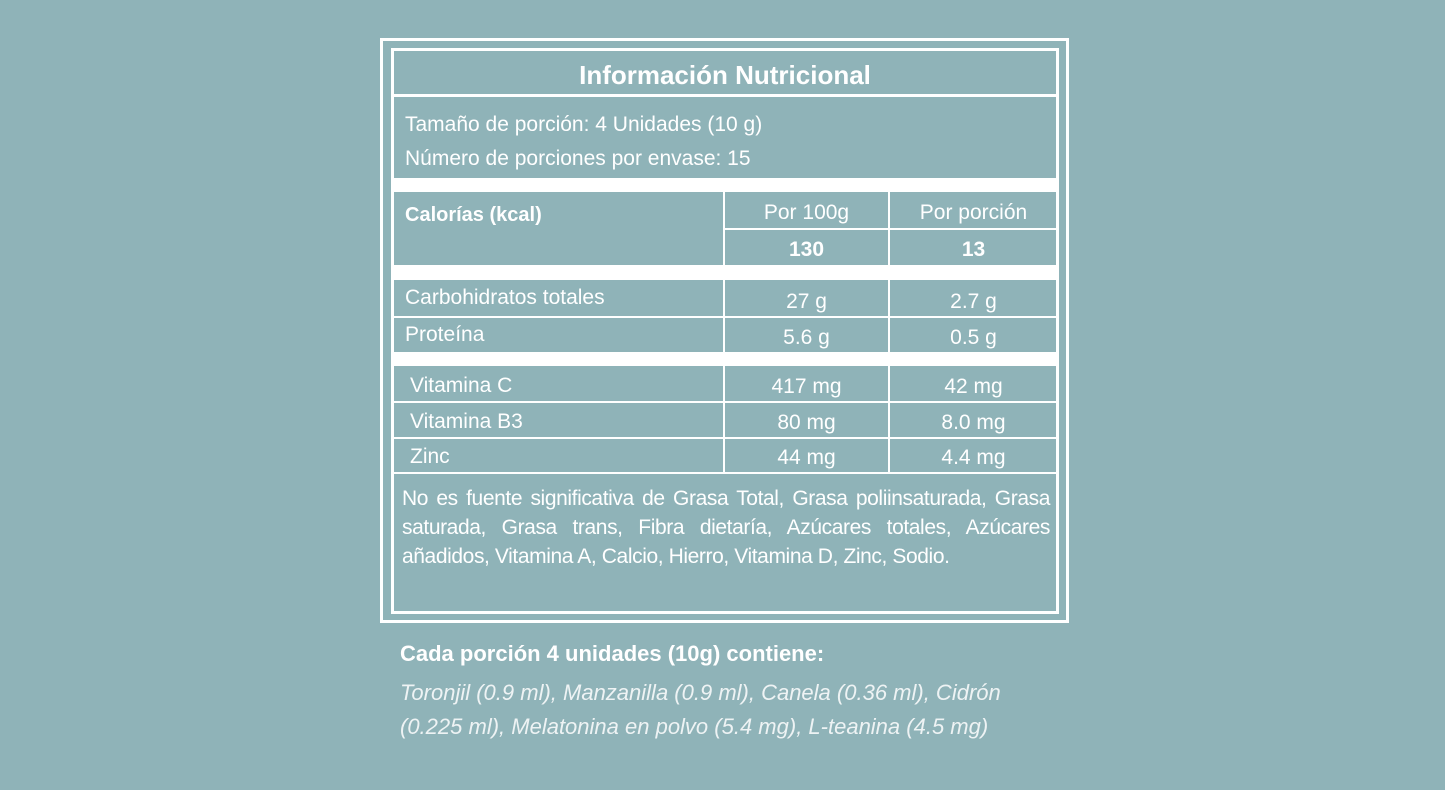 This screenshot has height=790, width=1445. Describe the element at coordinates (584, 124) in the screenshot. I see `serving-size: Tamaño de porción: 4 Unidades (10 g)` at that location.